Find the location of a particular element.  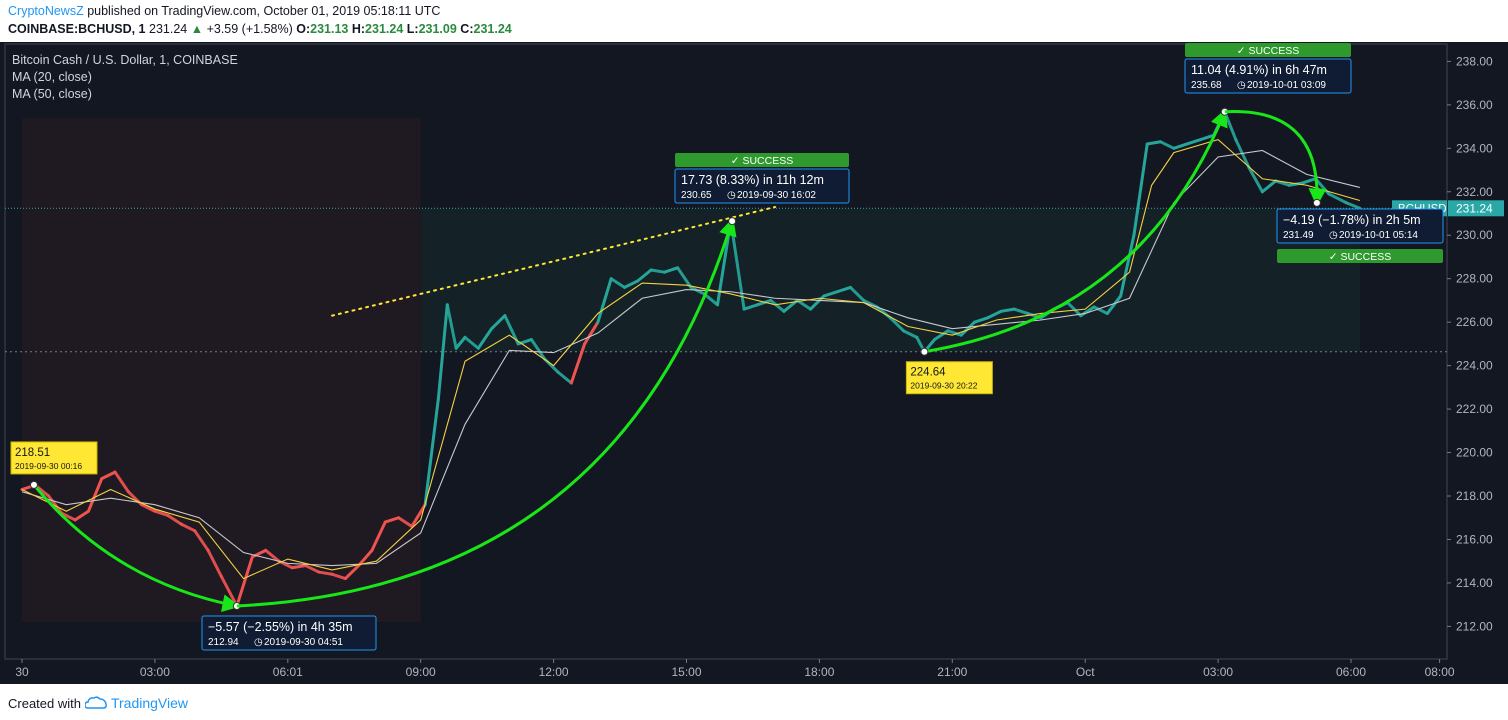

x-tick-label: 03:00 is located at coordinates (155, 672).